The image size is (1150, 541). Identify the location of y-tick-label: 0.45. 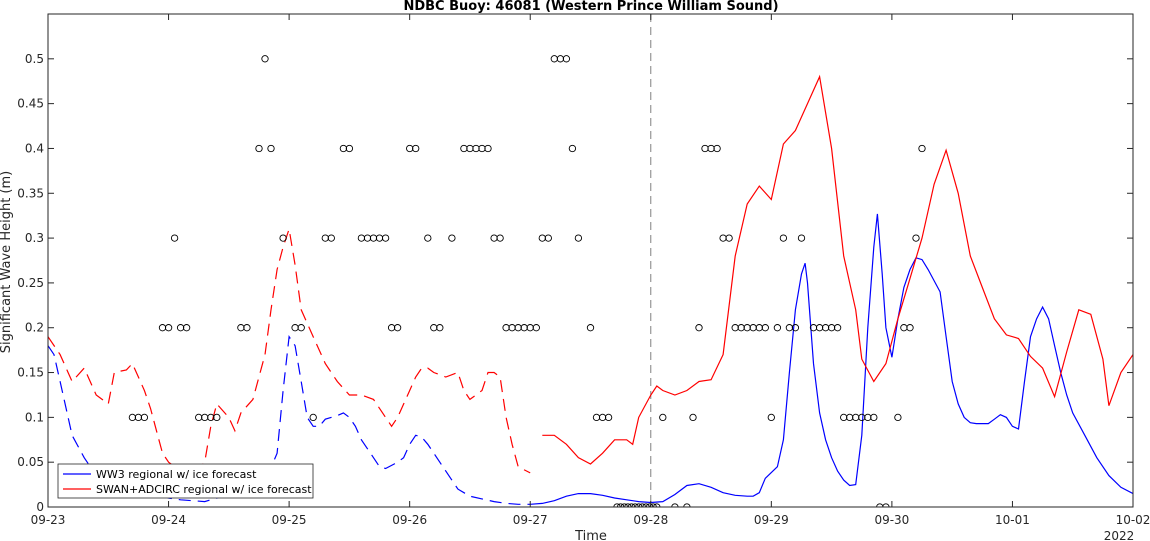
(30, 104).